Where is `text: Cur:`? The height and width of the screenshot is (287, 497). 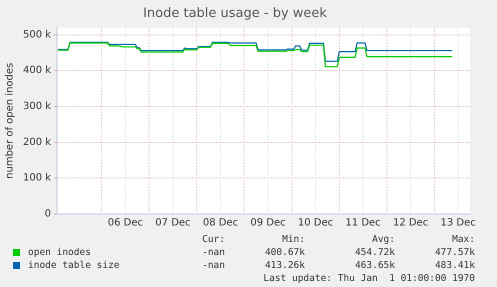 text: Cur: is located at coordinates (213, 239).